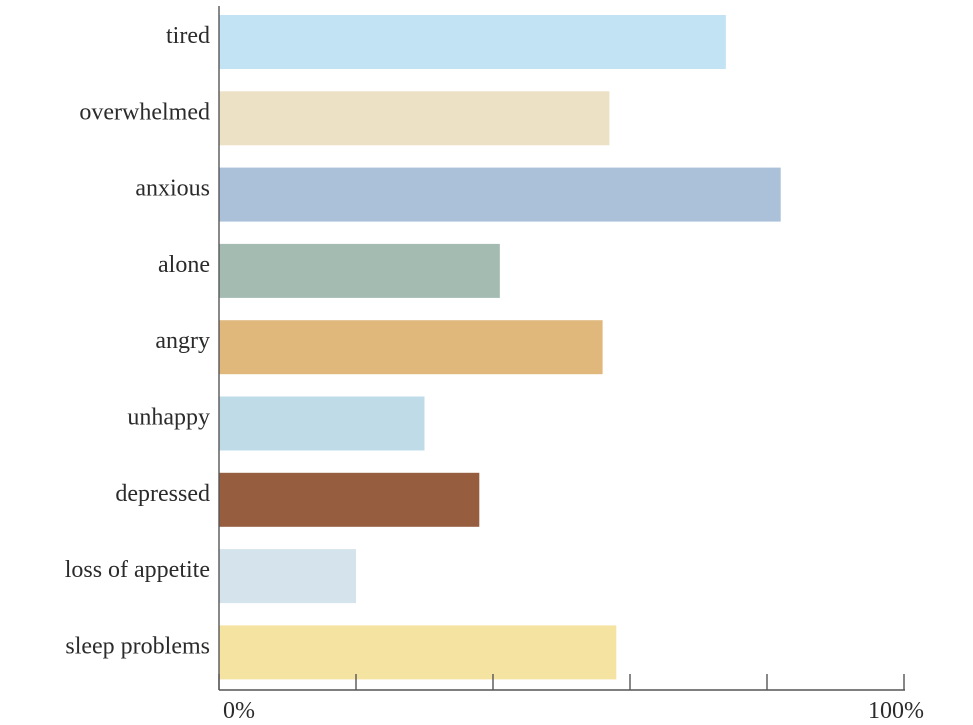 This screenshot has width=973, height=725. What do you see at coordinates (472, 42) in the screenshot?
I see `bar-tired` at bounding box center [472, 42].